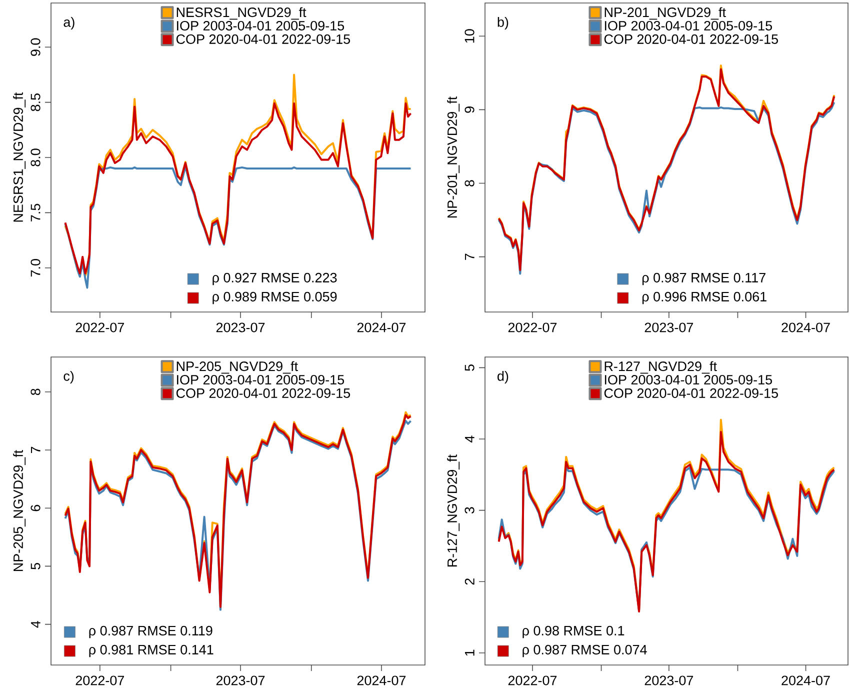 This screenshot has width=850, height=696. I want to click on annotation: ρ 0.987 RMSE 0.074, so click(584, 651).